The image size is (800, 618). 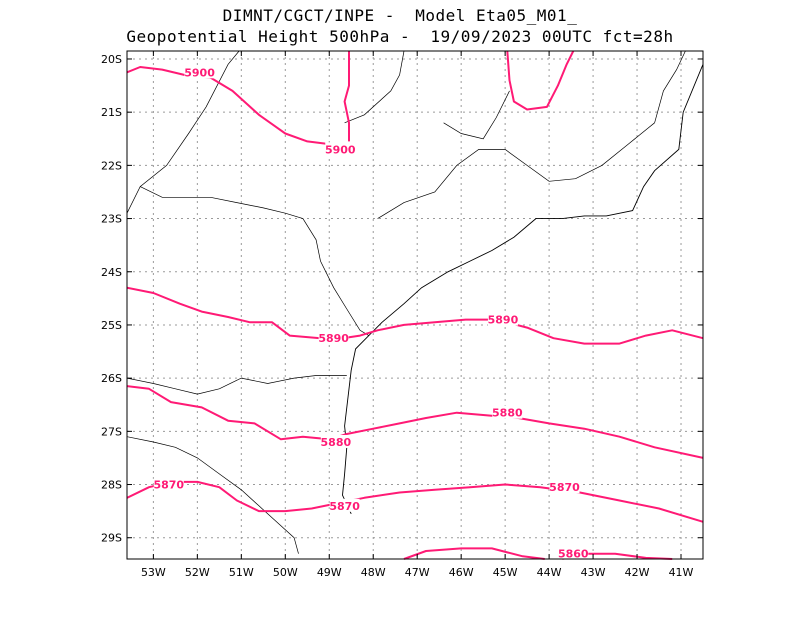 I want to click on title-line-1: DIMNT/CGCT/INPE - Model Eta05_M01_, so click(x=400, y=15).